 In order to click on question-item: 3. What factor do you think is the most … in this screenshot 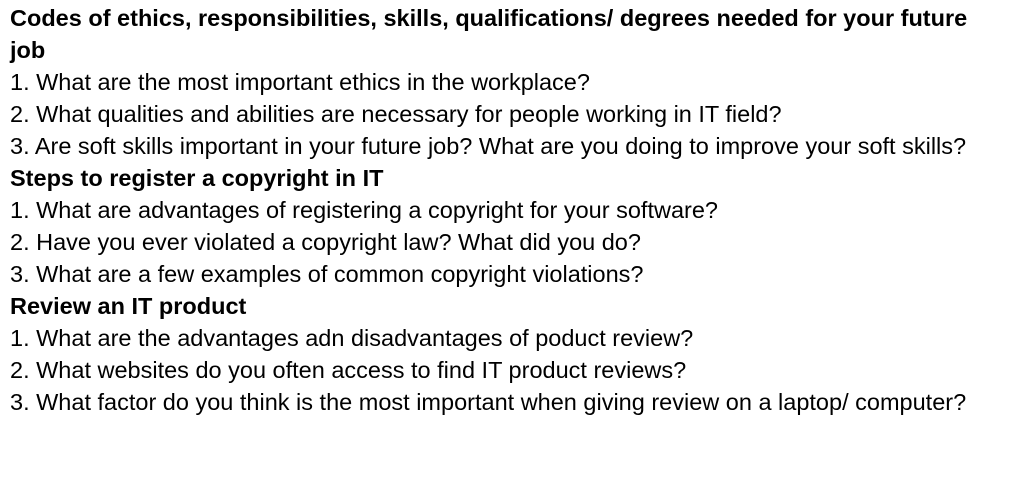, I will do `click(488, 402)`.